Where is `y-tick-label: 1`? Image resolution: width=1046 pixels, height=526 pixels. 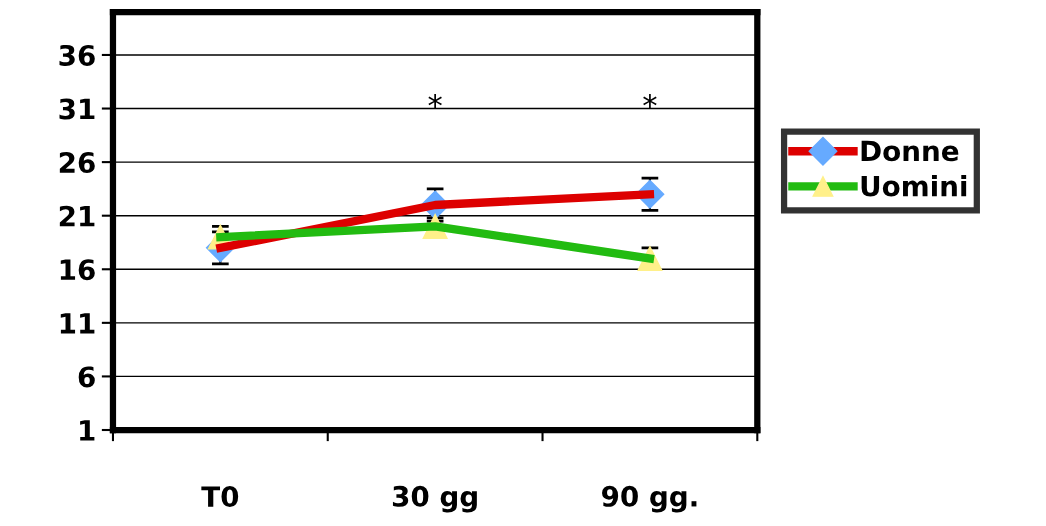 y-tick-label: 1 is located at coordinates (87, 430).